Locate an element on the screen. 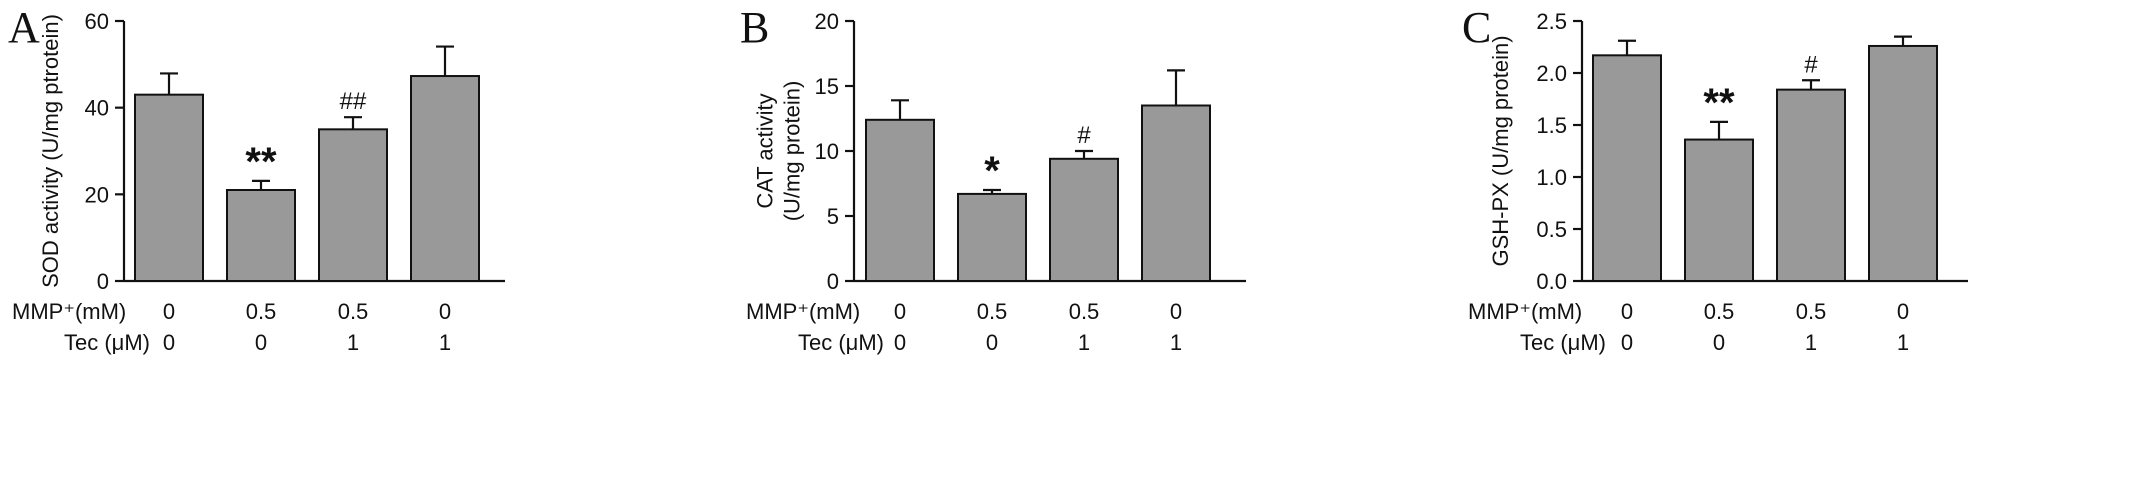 The width and height of the screenshot is (2150, 482). panel-c-tec-value-3: 1 is located at coordinates (1903, 342).